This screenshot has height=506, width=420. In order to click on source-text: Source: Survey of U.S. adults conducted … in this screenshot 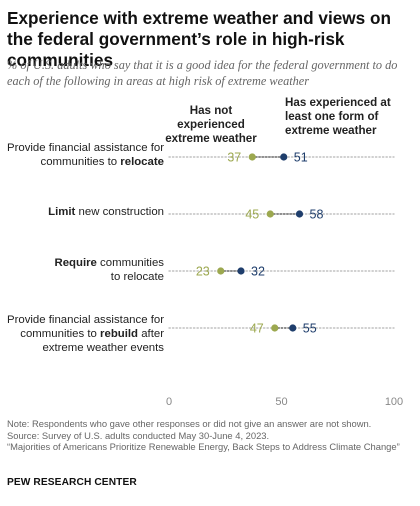, I will do `click(138, 435)`.